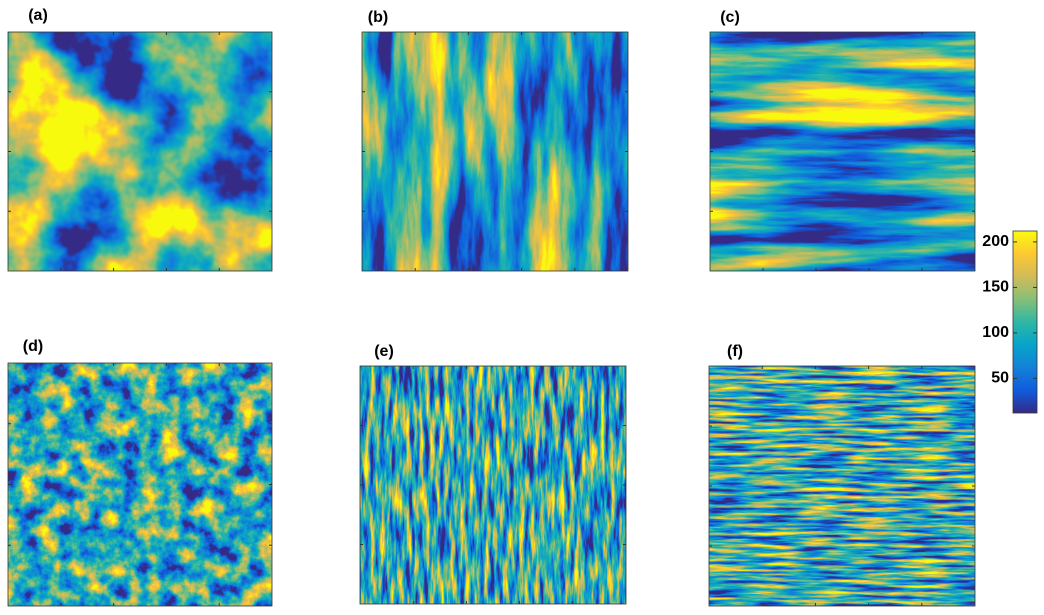 Image resolution: width=1044 pixels, height=615 pixels. What do you see at coordinates (730, 17) in the screenshot?
I see `panel-label: (c)` at bounding box center [730, 17].